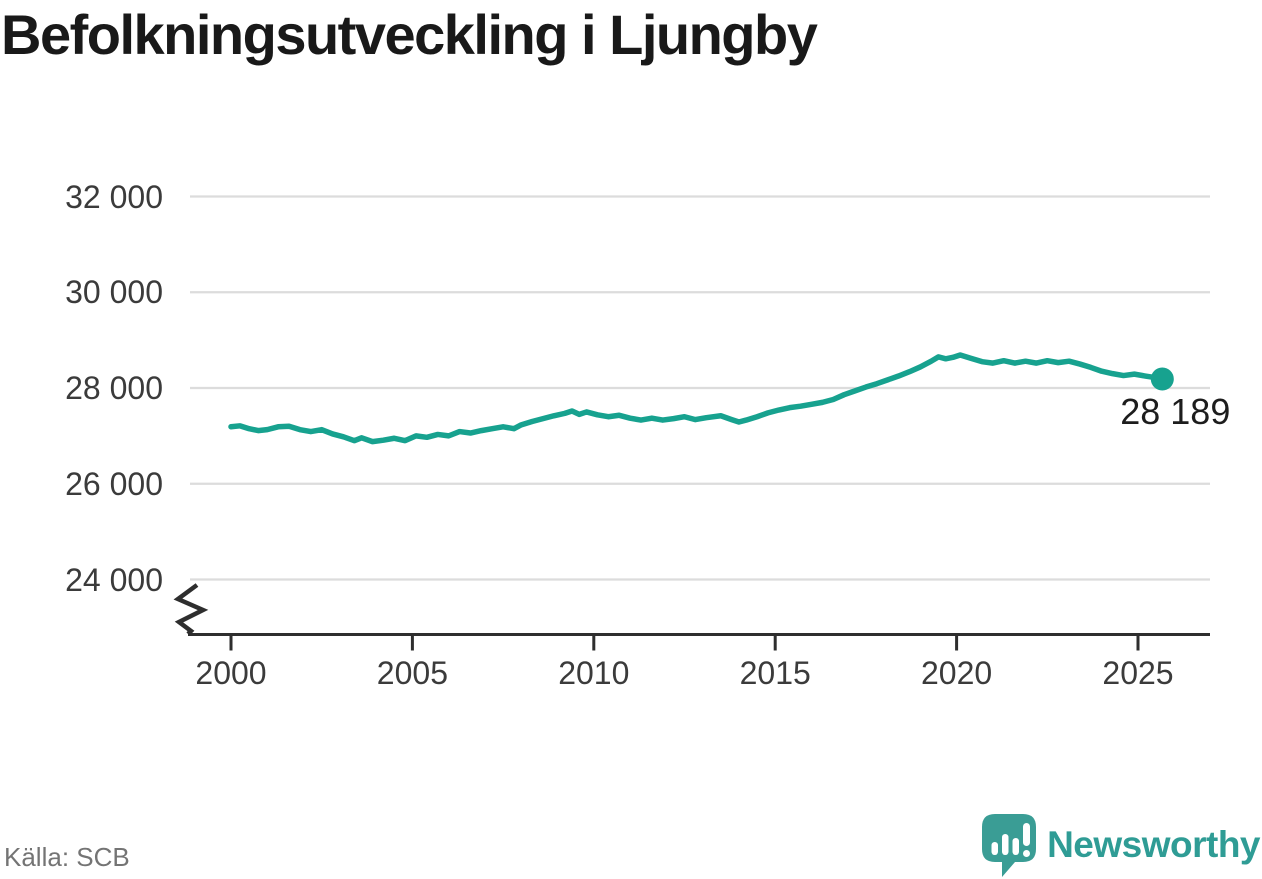 The height and width of the screenshot is (879, 1262). What do you see at coordinates (67, 857) in the screenshot?
I see `source-attribution: Källa: SCB` at bounding box center [67, 857].